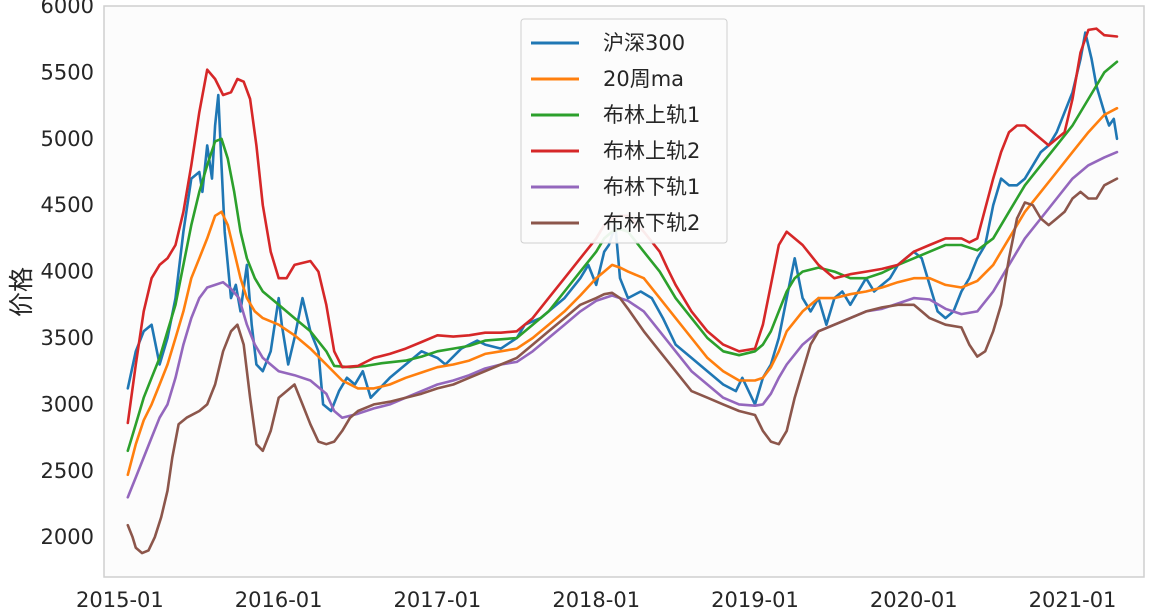  Describe the element at coordinates (643, 79) in the screenshot. I see `legend-label-2: 20周ma` at that location.